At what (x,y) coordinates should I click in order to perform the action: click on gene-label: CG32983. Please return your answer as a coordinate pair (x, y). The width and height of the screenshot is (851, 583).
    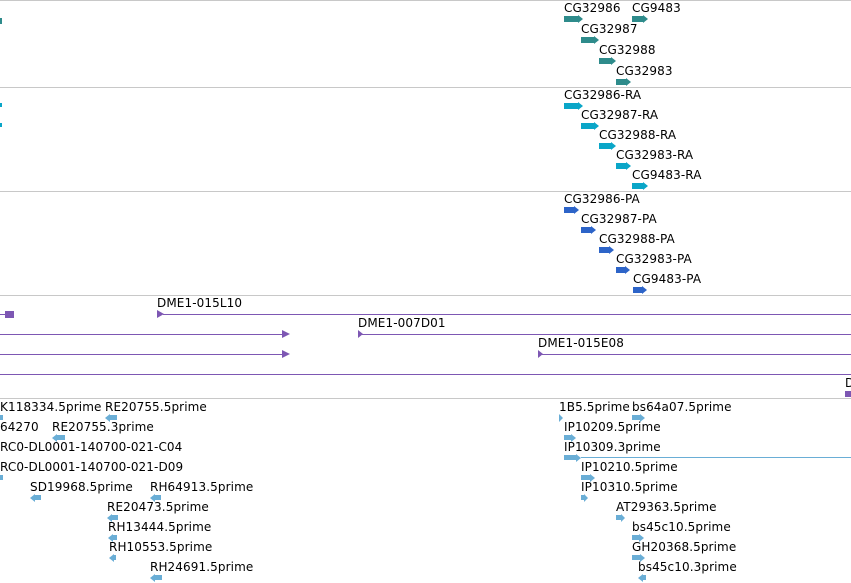
    Looking at the image, I should click on (644, 71).